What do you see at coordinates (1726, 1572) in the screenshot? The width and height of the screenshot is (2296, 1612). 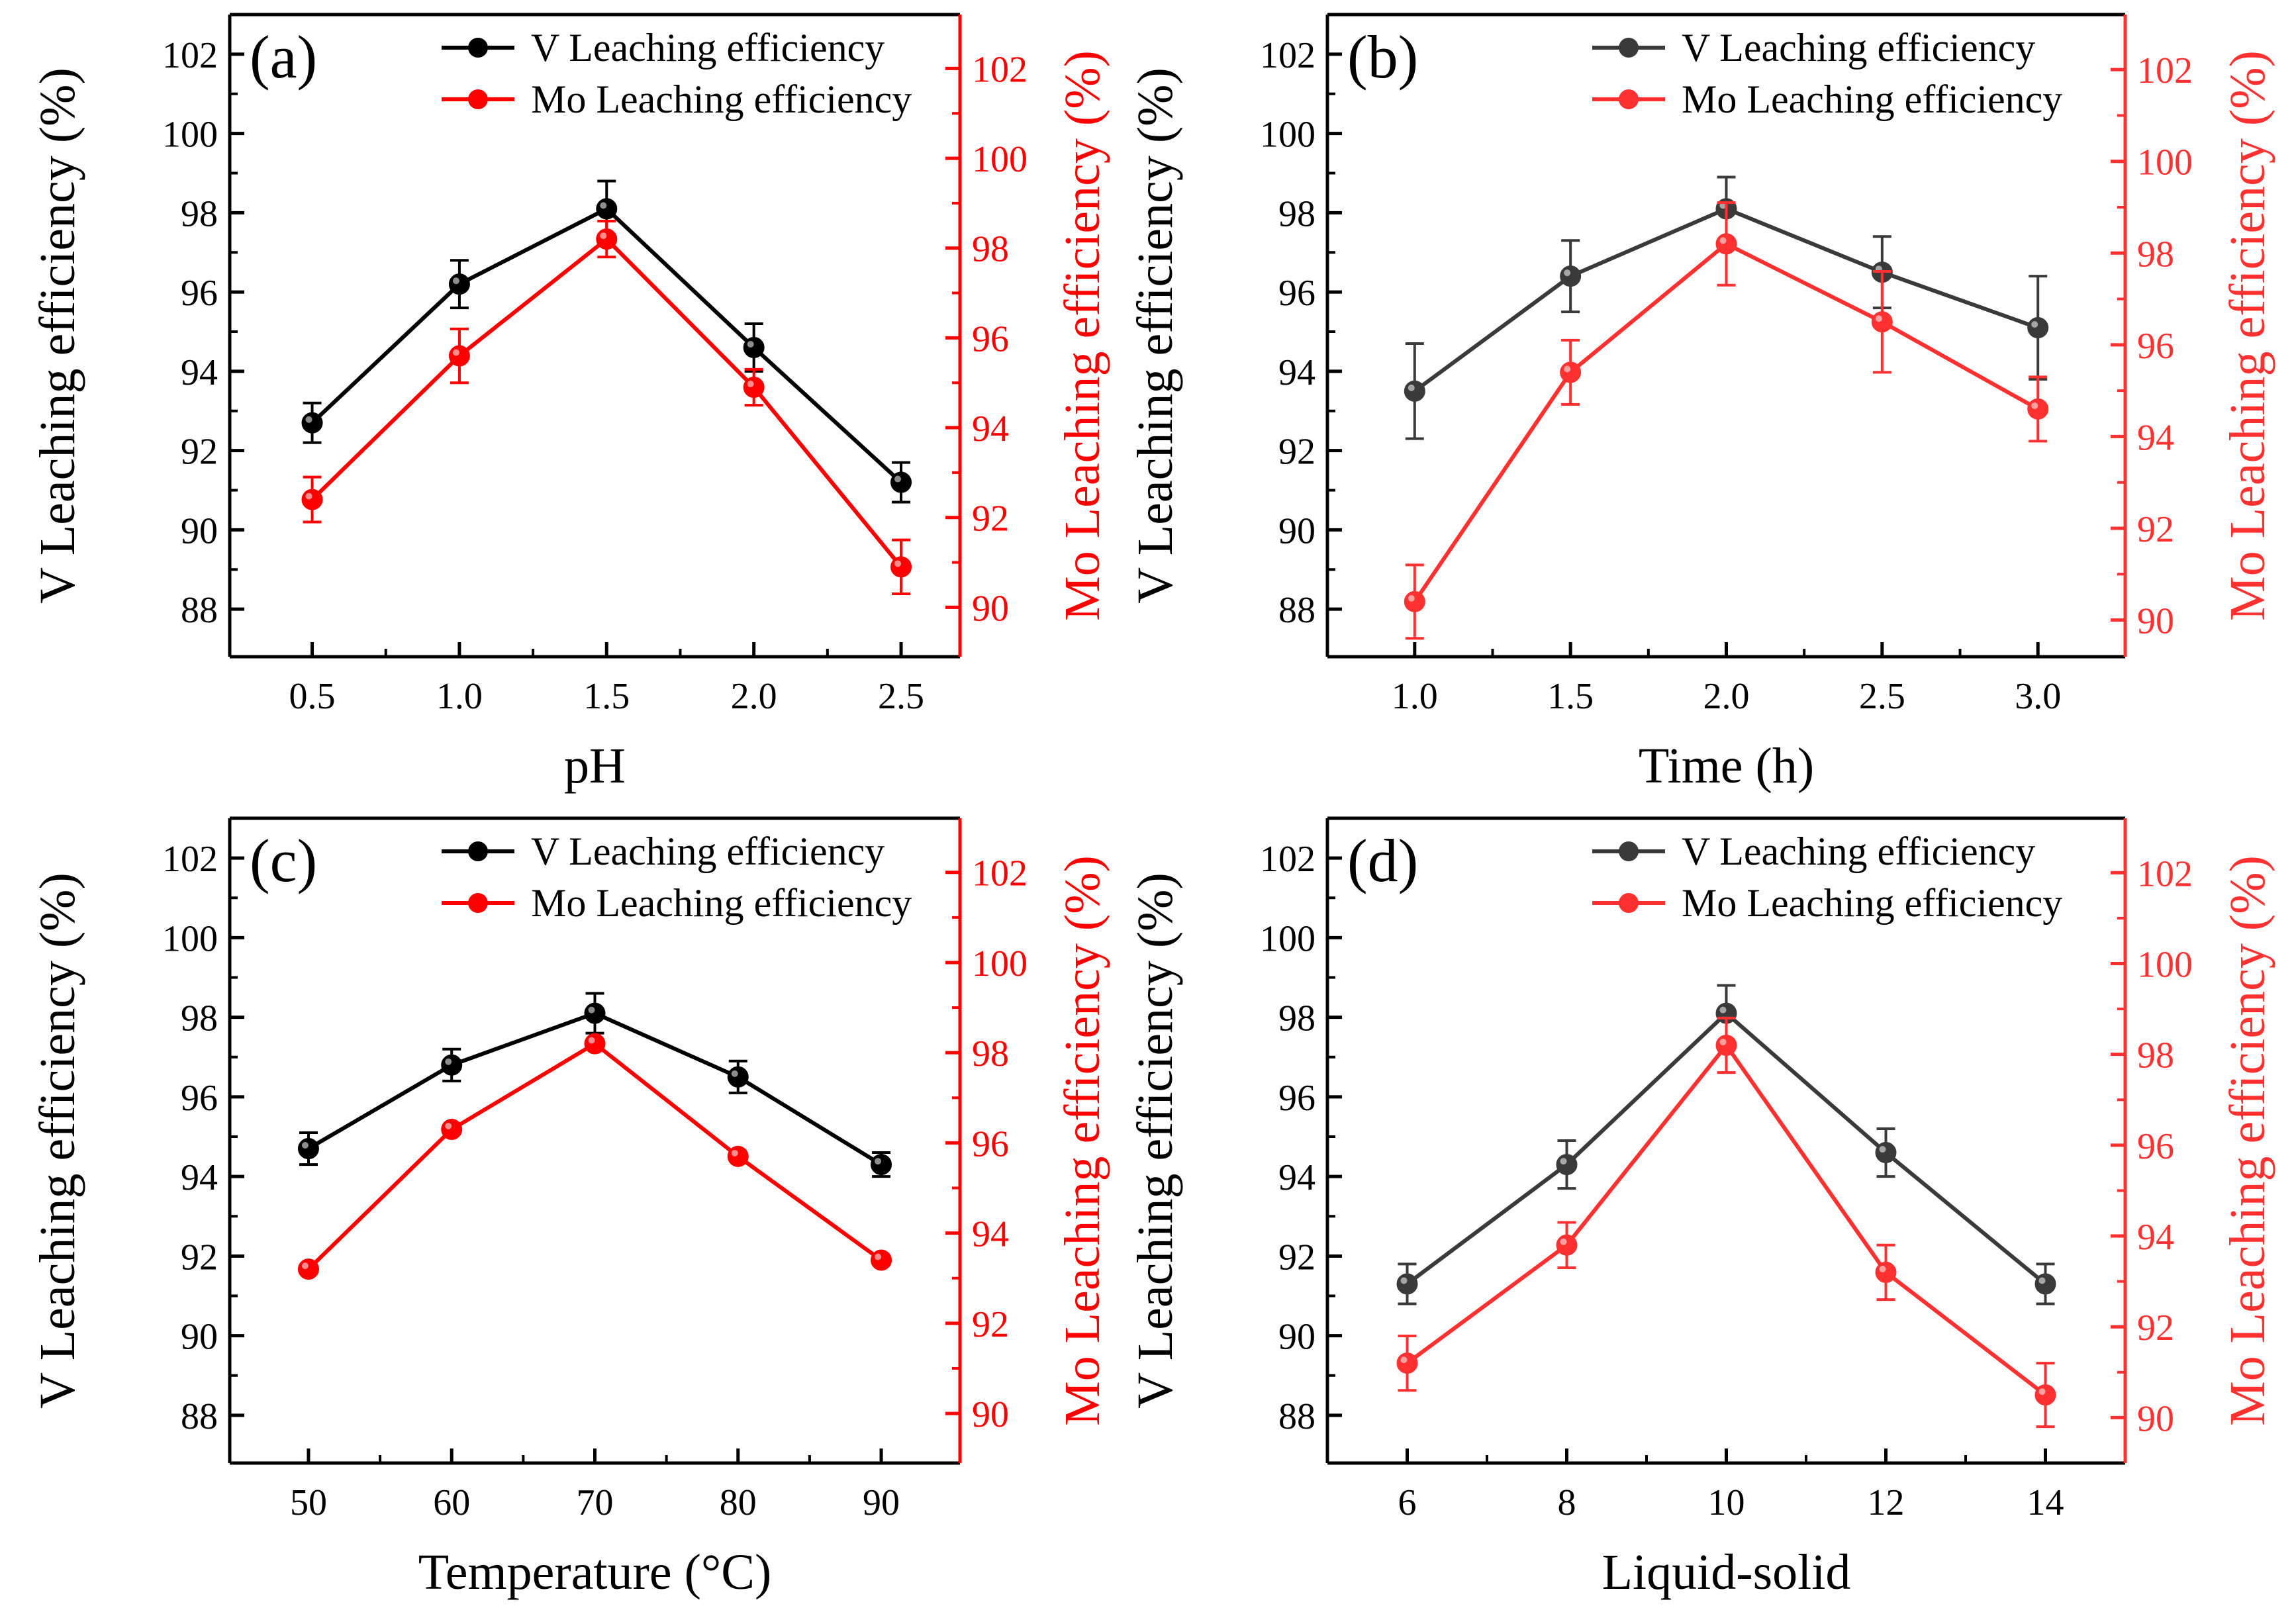 I see `x-axis-title: Liquid-solid` at bounding box center [1726, 1572].